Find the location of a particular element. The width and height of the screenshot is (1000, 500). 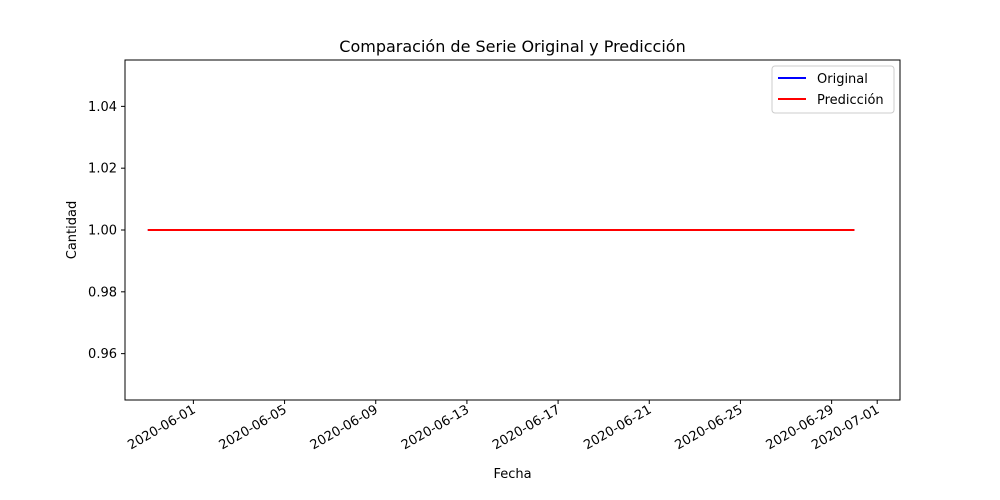

legend: Original Predicción is located at coordinates (833, 89).